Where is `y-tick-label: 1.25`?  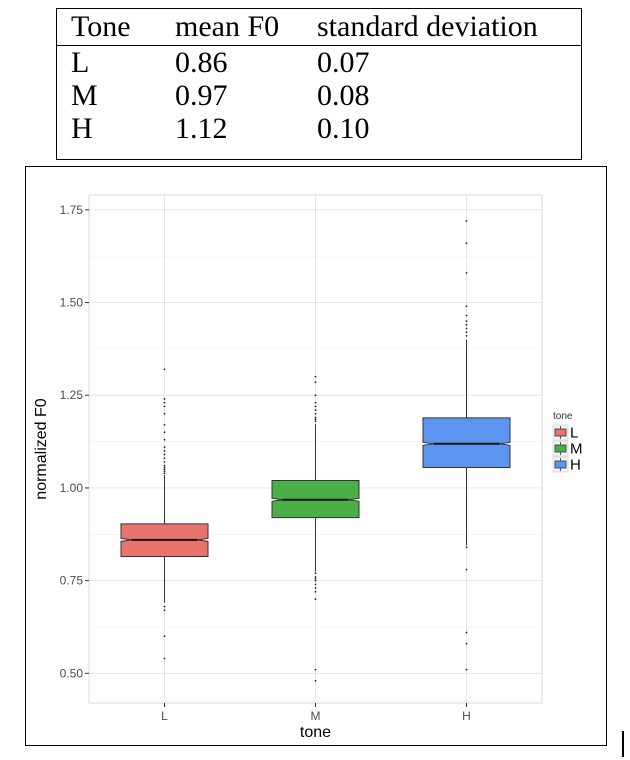
y-tick-label: 1.25 is located at coordinates (72, 395).